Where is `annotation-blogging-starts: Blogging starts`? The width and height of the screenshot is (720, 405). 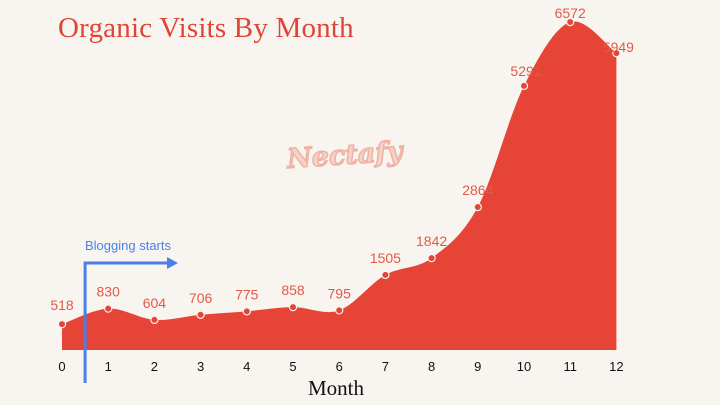
annotation-blogging-starts: Blogging starts is located at coordinates (128, 245).